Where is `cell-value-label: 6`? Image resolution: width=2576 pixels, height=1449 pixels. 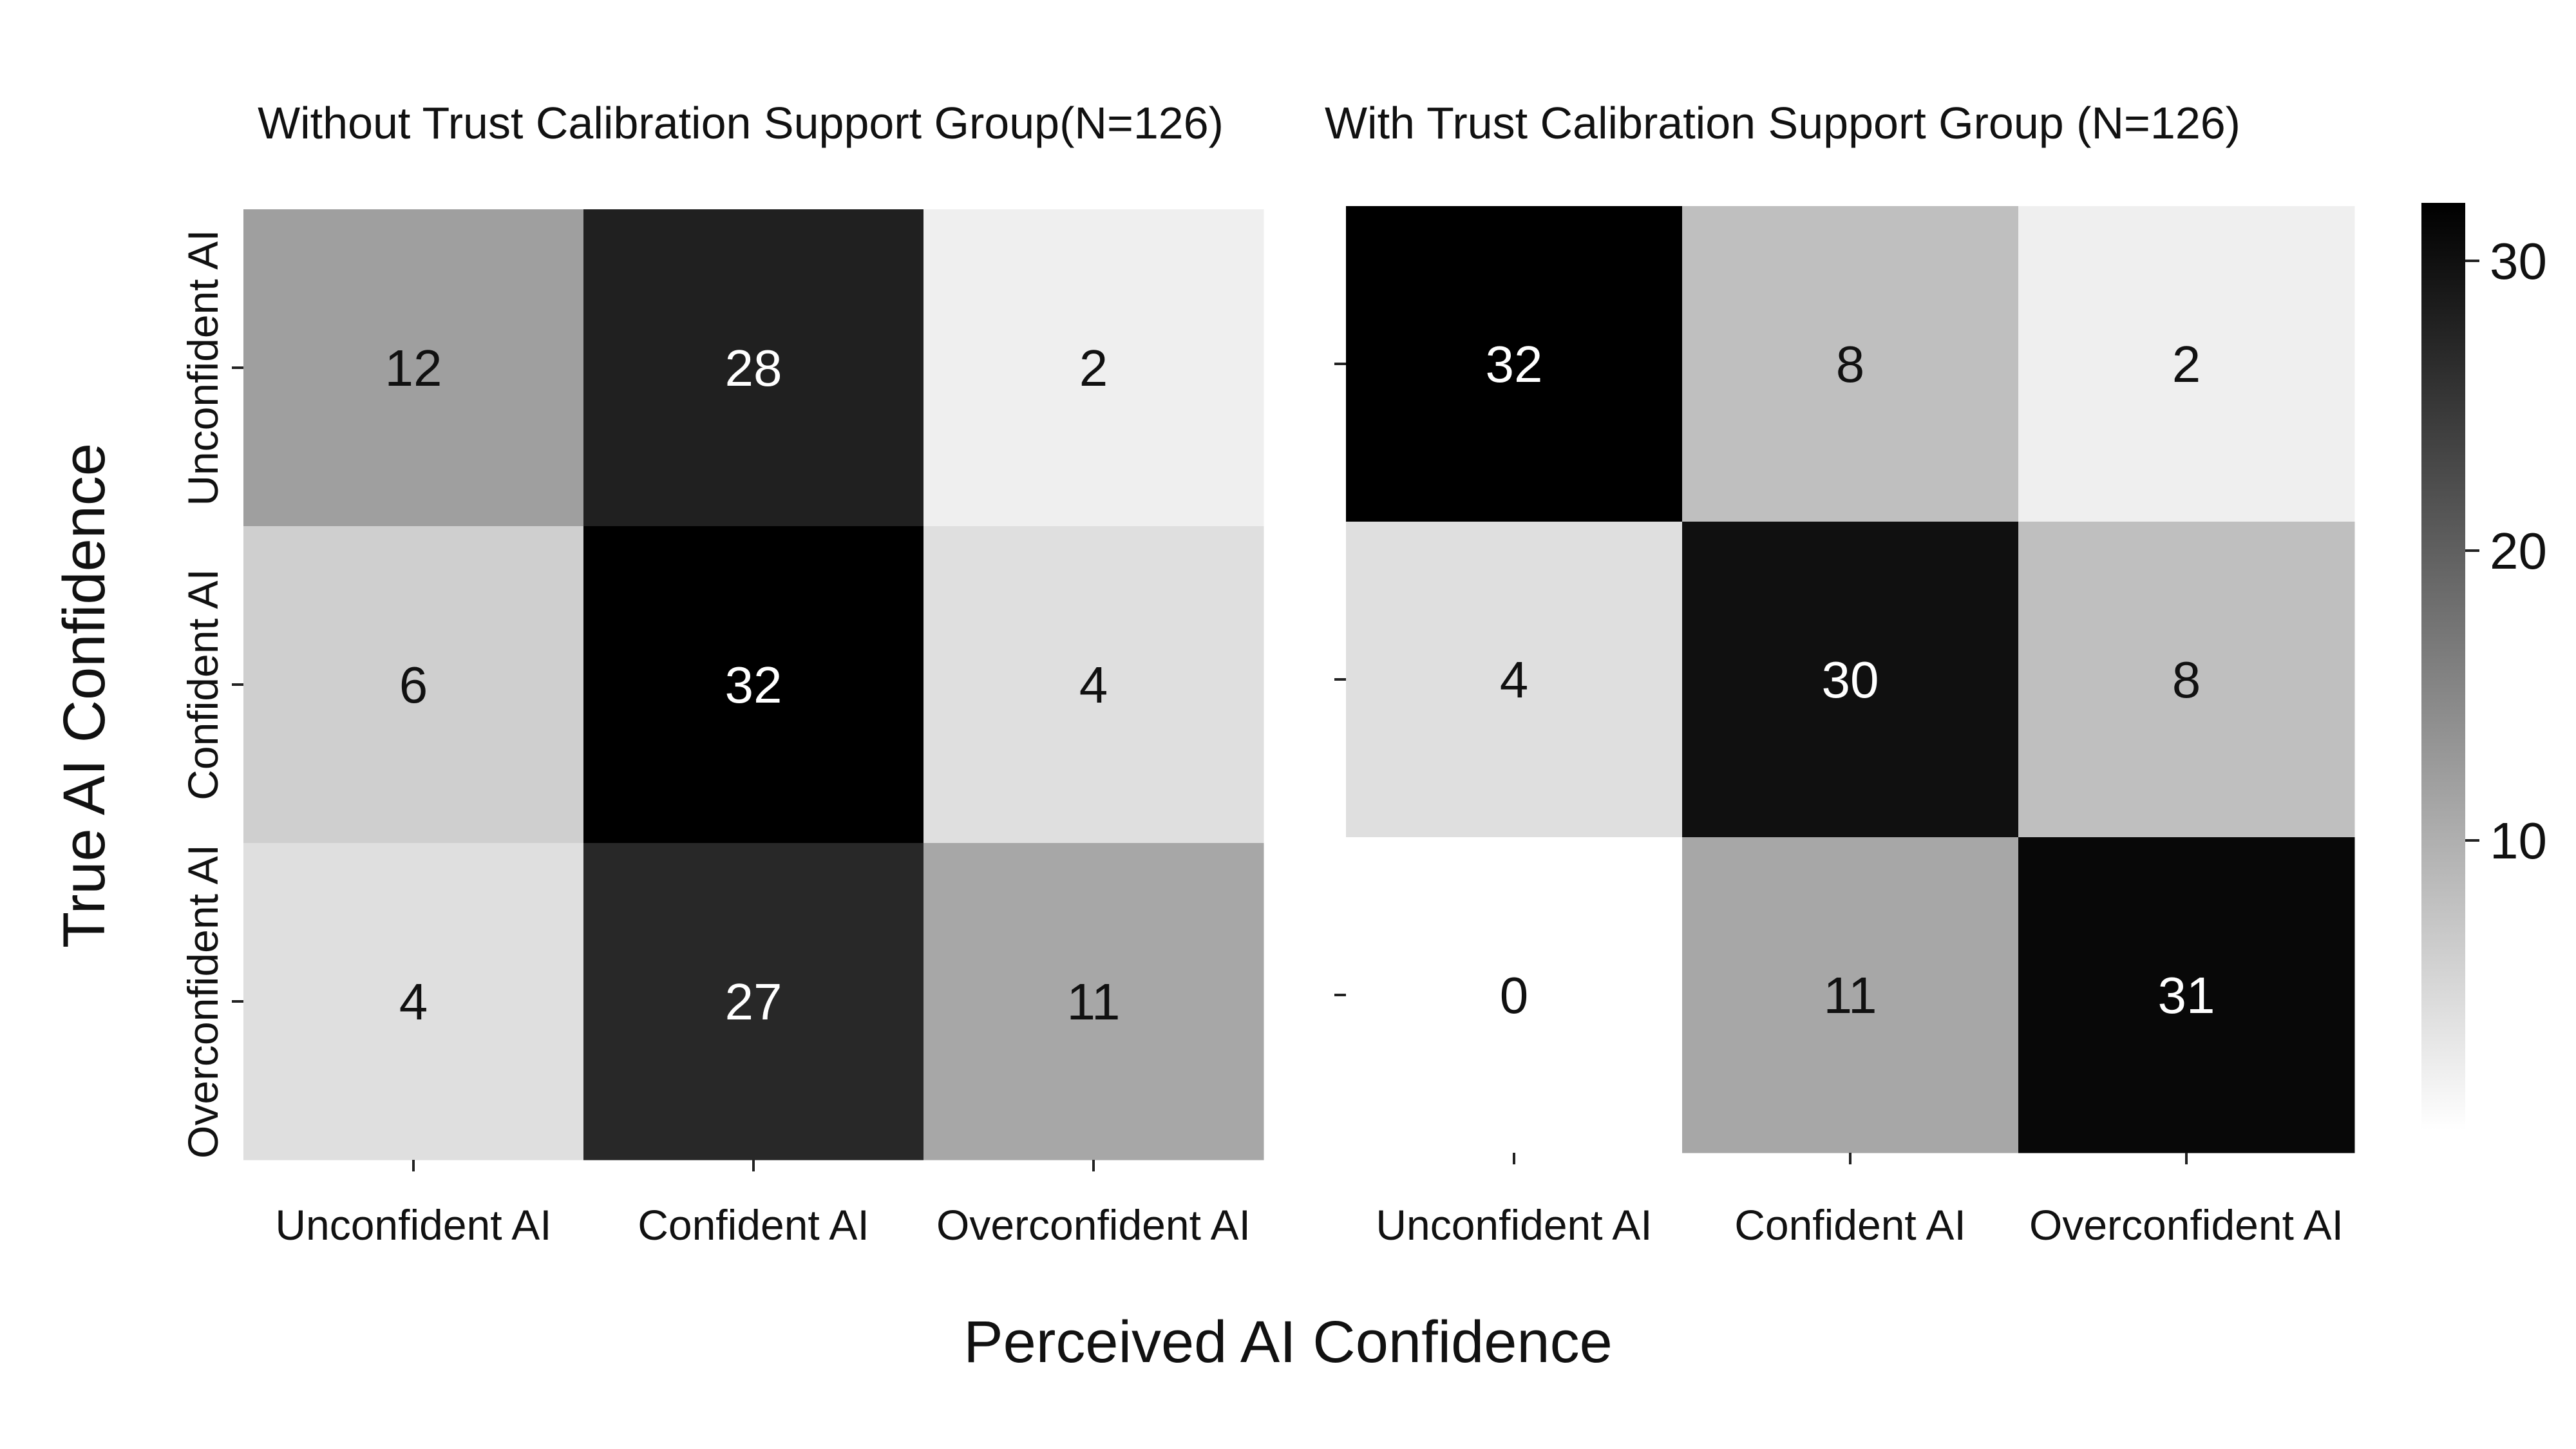 cell-value-label: 6 is located at coordinates (414, 685).